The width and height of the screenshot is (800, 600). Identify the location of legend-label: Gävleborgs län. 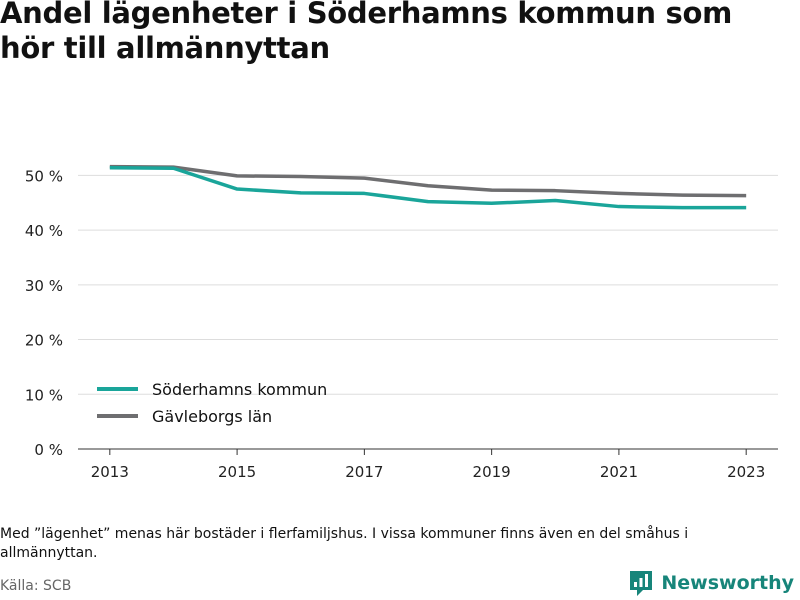
(212, 416).